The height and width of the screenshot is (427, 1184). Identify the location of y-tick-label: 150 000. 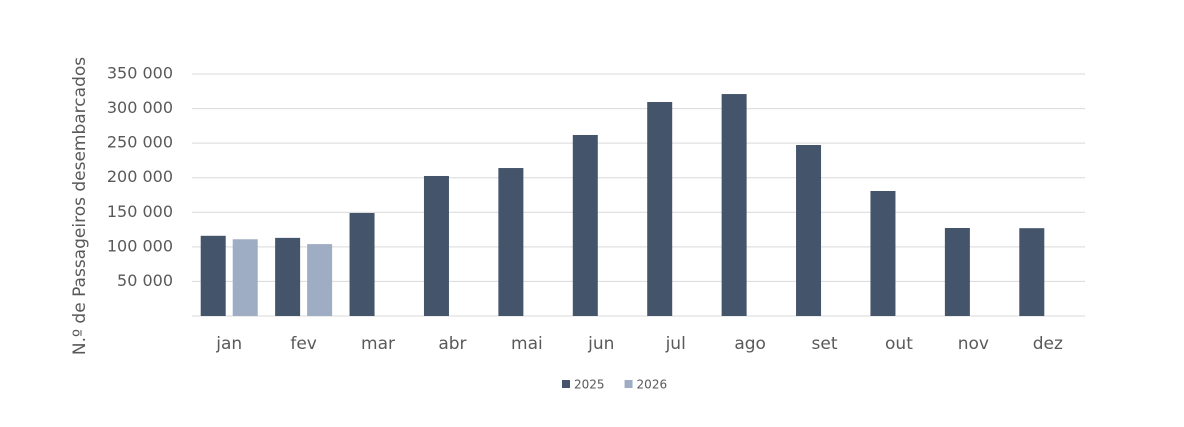
(140, 211).